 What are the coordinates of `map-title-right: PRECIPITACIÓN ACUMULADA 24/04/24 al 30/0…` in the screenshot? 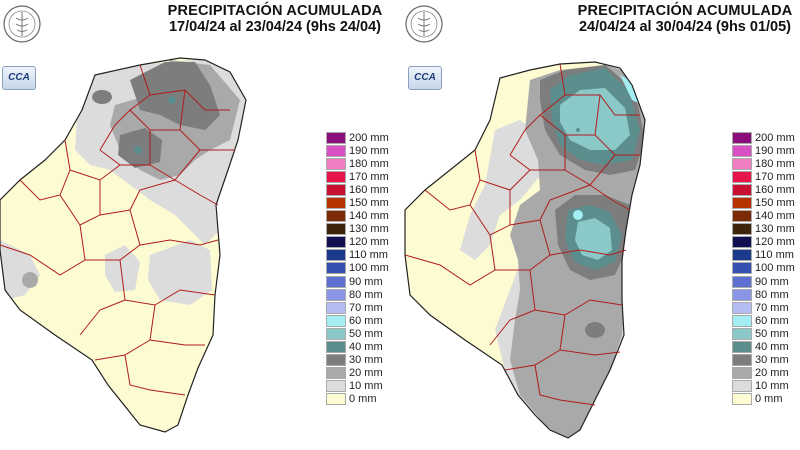 It's located at (680, 19).